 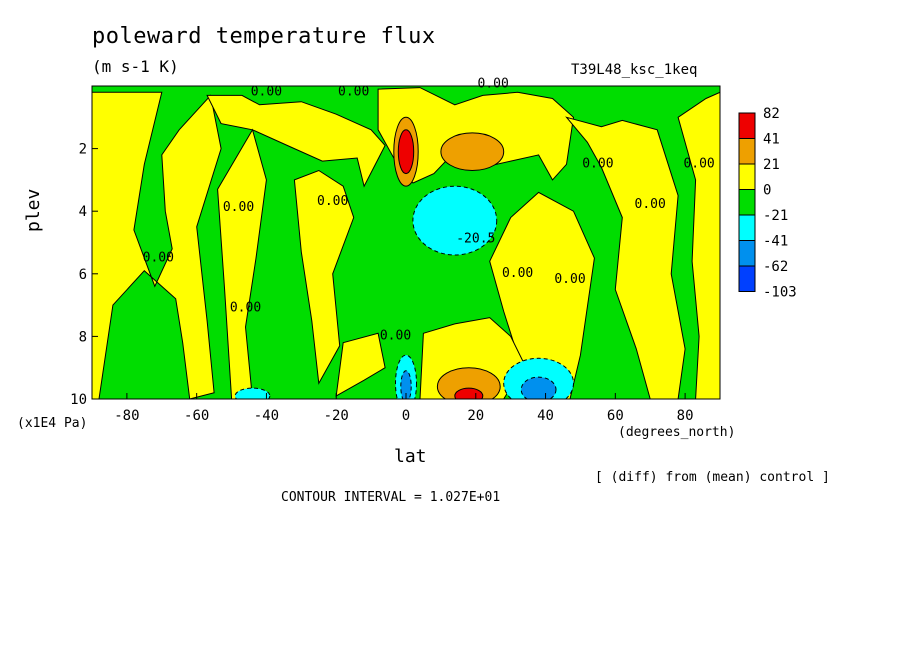 What do you see at coordinates (196, 416) in the screenshot?
I see `x-tick-label: -60` at bounding box center [196, 416].